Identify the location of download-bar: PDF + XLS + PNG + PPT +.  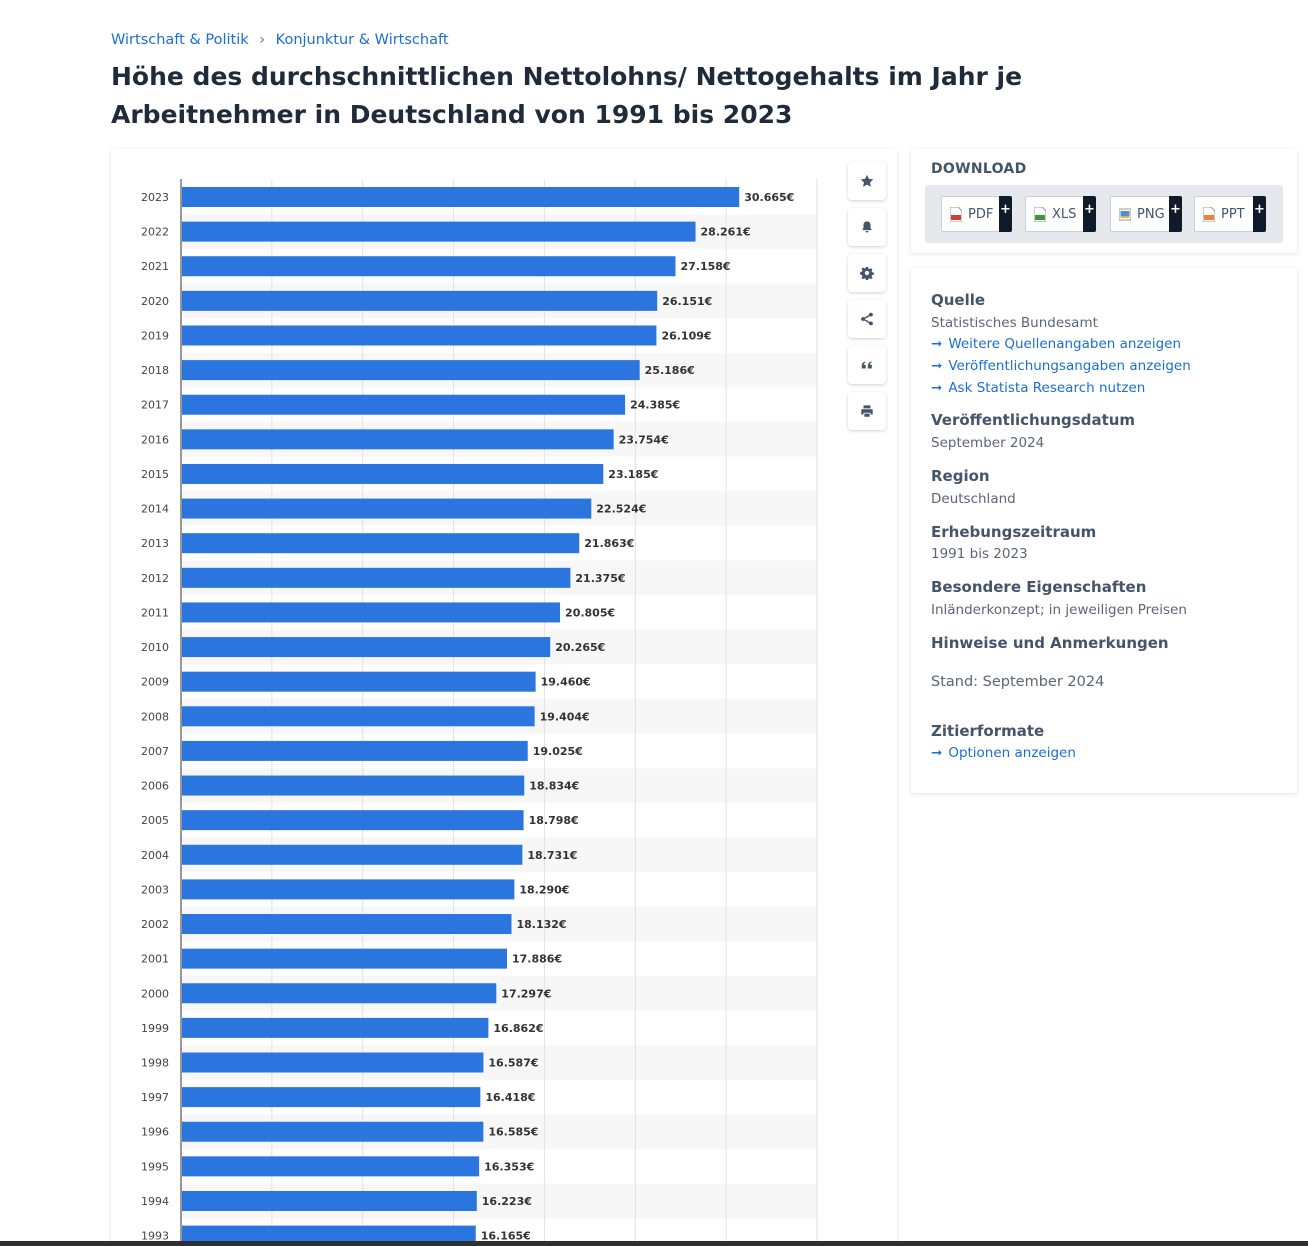
(1104, 214).